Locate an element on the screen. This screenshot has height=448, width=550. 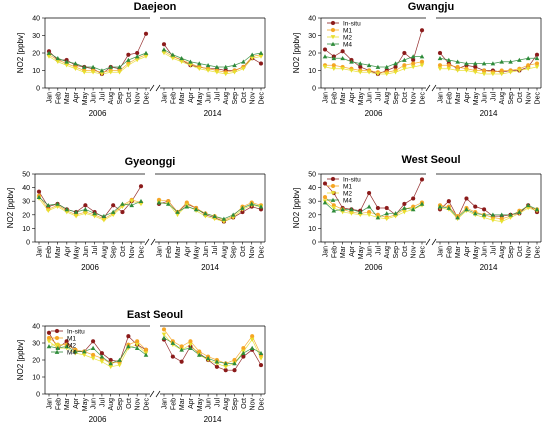
series-line-m1 is located at coordinates (212, 346).